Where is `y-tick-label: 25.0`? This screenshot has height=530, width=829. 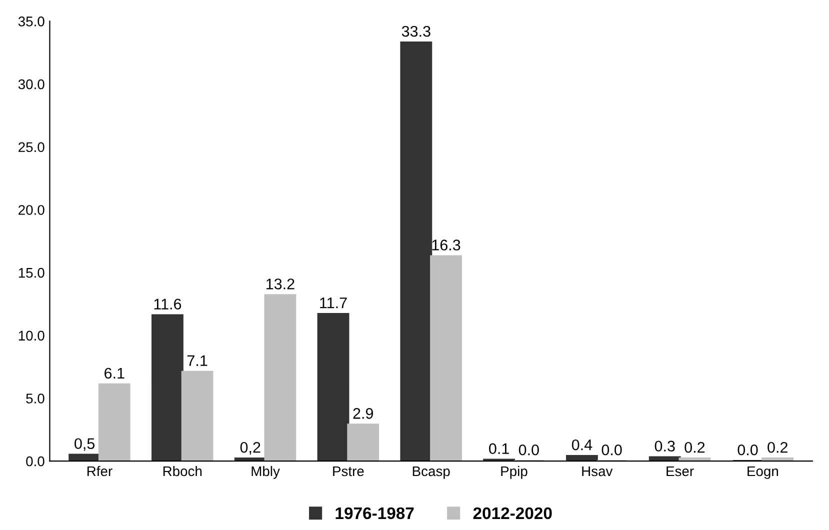
y-tick-label: 25.0 is located at coordinates (31, 147).